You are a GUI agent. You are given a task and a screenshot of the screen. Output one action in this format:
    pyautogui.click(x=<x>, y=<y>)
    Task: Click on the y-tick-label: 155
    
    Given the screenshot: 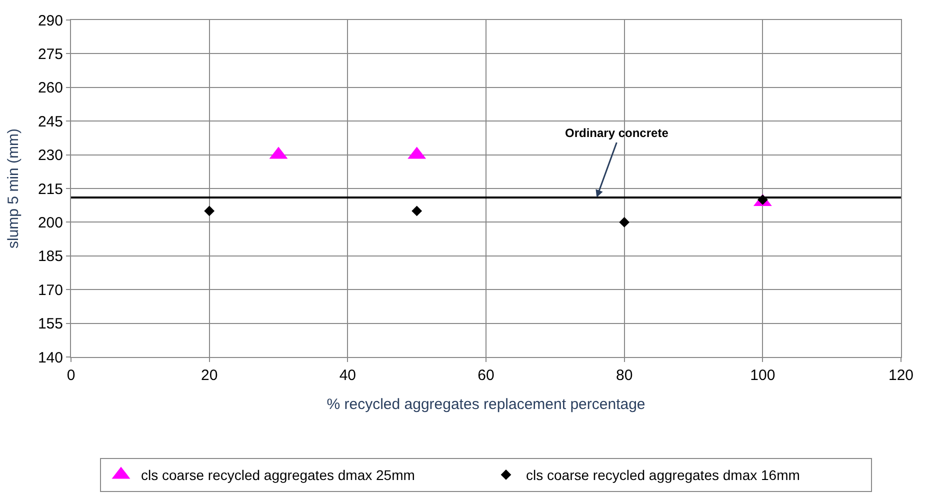 What is the action you would take?
    pyautogui.click(x=50, y=324)
    